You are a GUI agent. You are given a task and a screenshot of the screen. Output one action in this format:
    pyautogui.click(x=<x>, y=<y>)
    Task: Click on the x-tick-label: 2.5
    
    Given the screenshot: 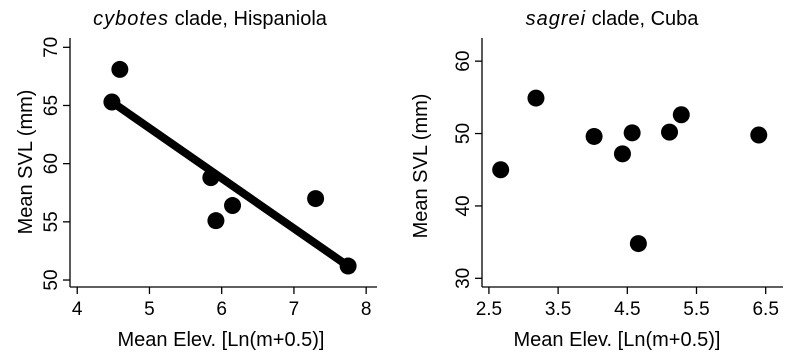 What is the action you would take?
    pyautogui.click(x=489, y=309)
    